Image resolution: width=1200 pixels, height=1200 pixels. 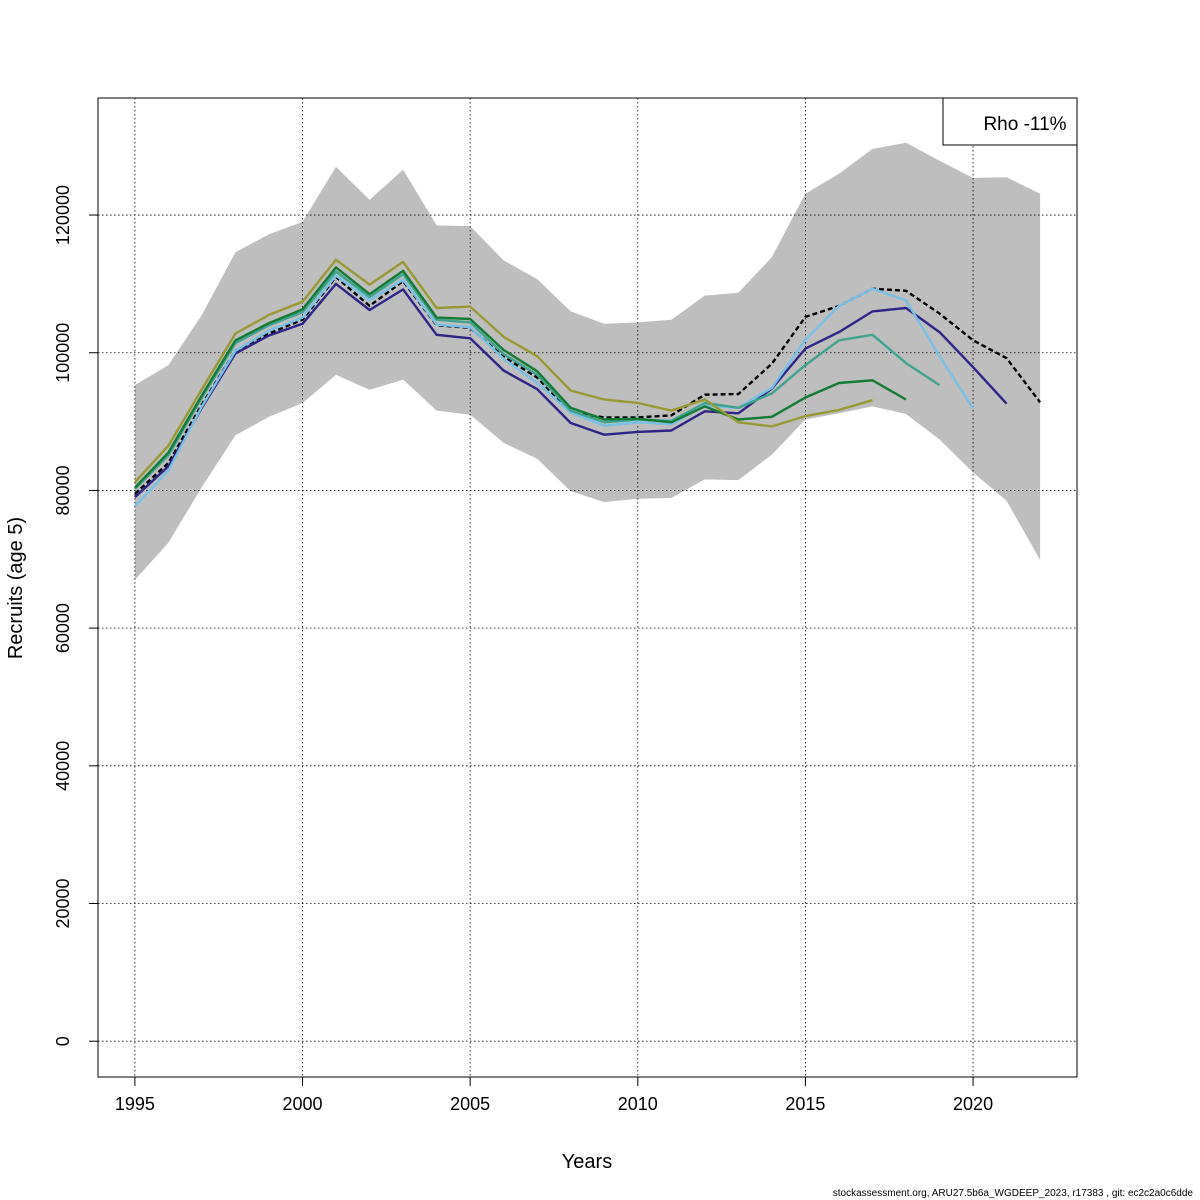 I want to click on y-tick-label: 20000, so click(x=63, y=903).